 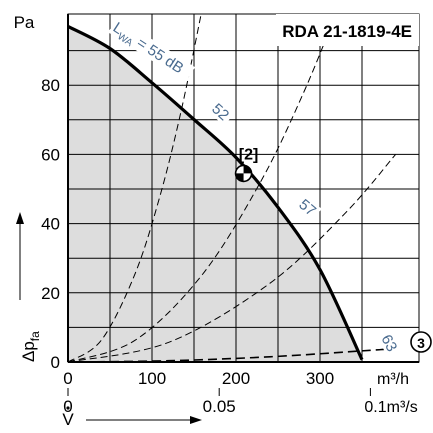 What do you see at coordinates (390, 407) in the screenshot?
I see `x2-tick-label: 0.1m³/s` at bounding box center [390, 407].